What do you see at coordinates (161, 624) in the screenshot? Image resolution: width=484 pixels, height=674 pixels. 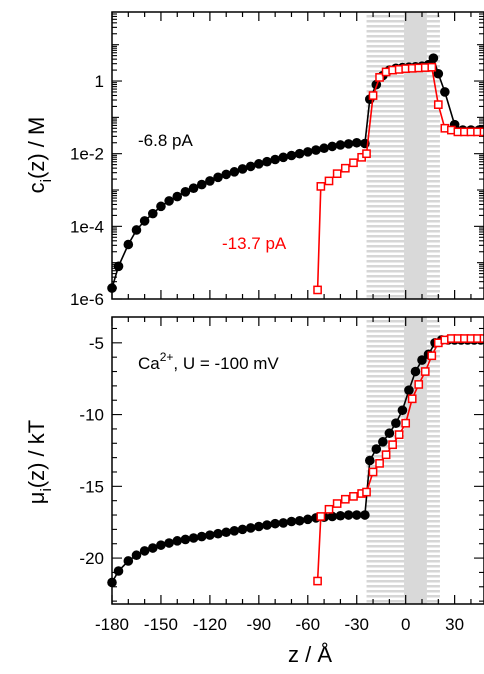 I see `x-tick-label: -150` at bounding box center [161, 624].